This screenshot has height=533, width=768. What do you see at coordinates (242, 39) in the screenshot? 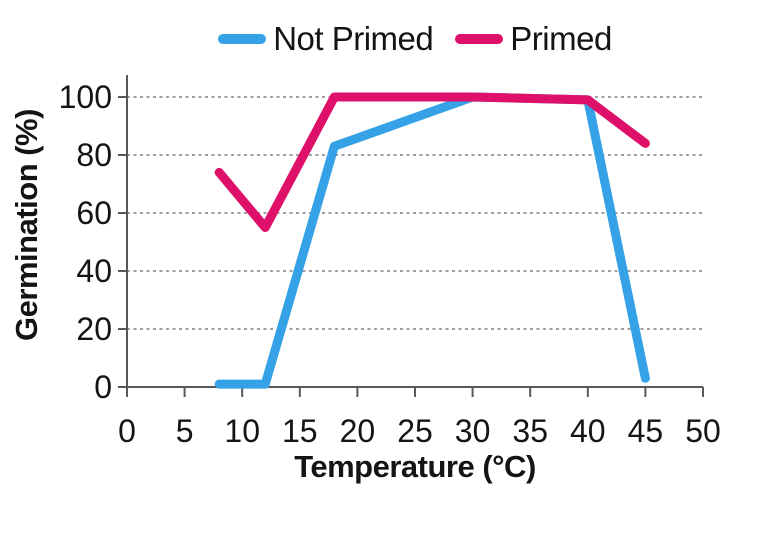
I see `legend-line-marker-not-primed-icon` at bounding box center [242, 39].